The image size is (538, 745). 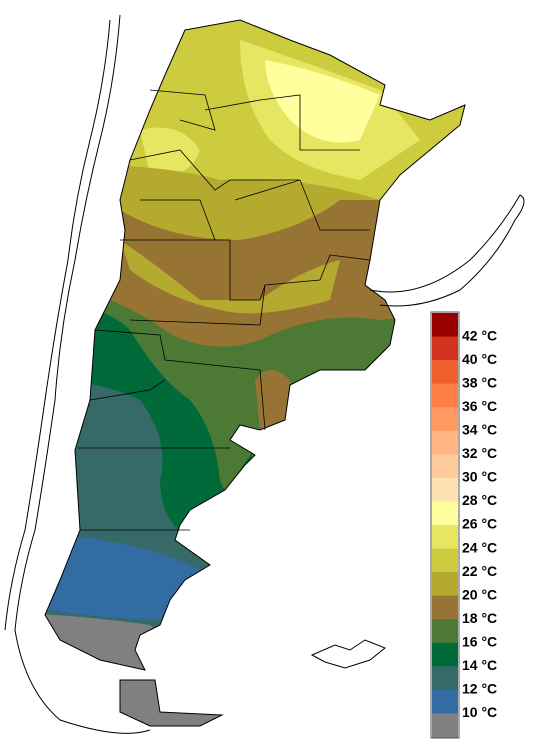 What do you see at coordinates (479, 500) in the screenshot?
I see `legend-label: 28 °C` at bounding box center [479, 500].